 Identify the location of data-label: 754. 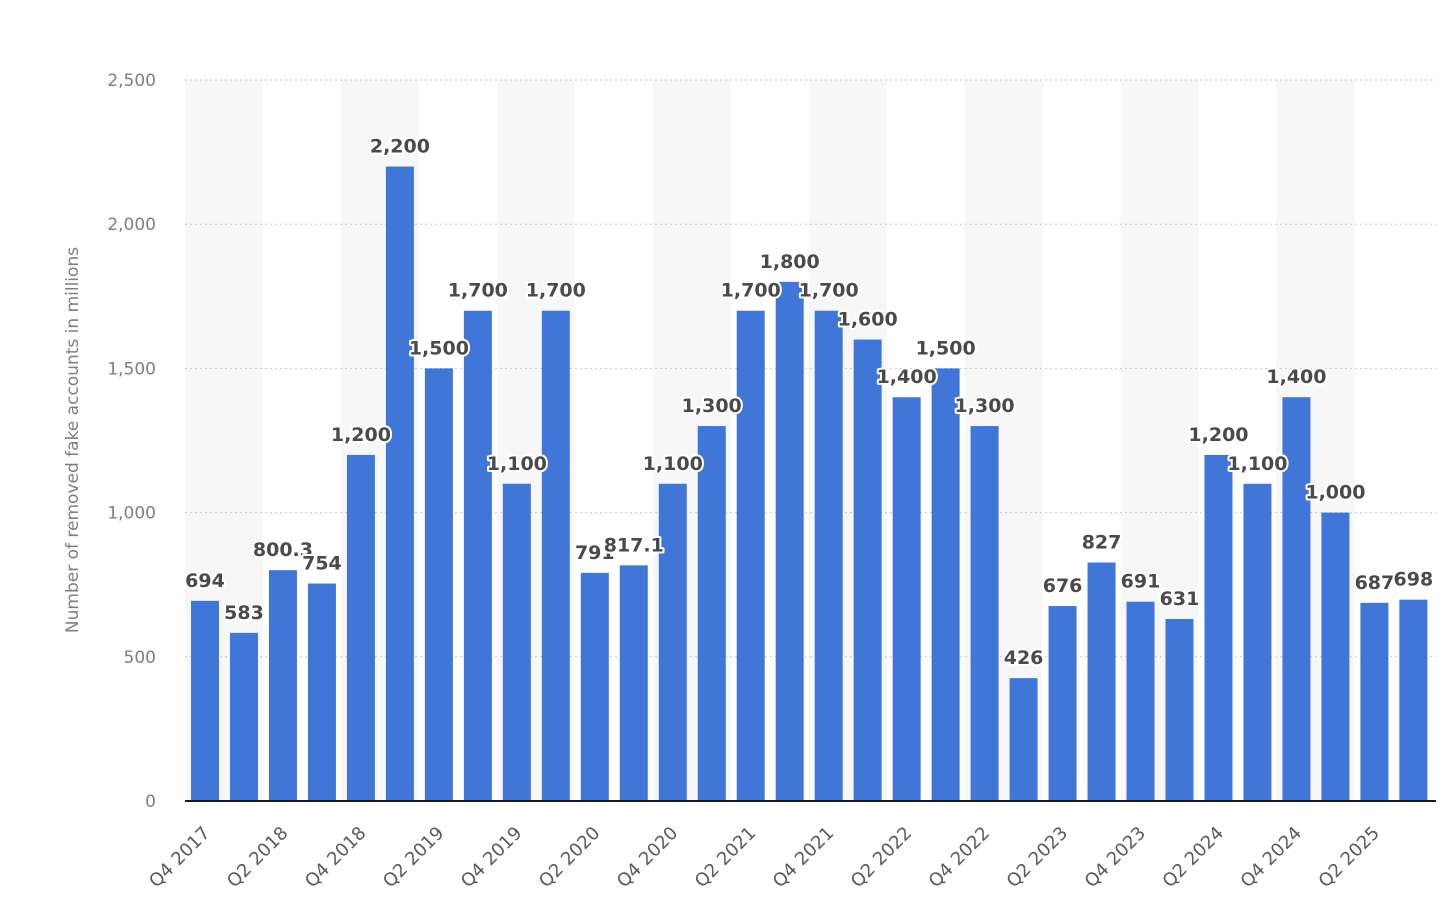
(322, 564).